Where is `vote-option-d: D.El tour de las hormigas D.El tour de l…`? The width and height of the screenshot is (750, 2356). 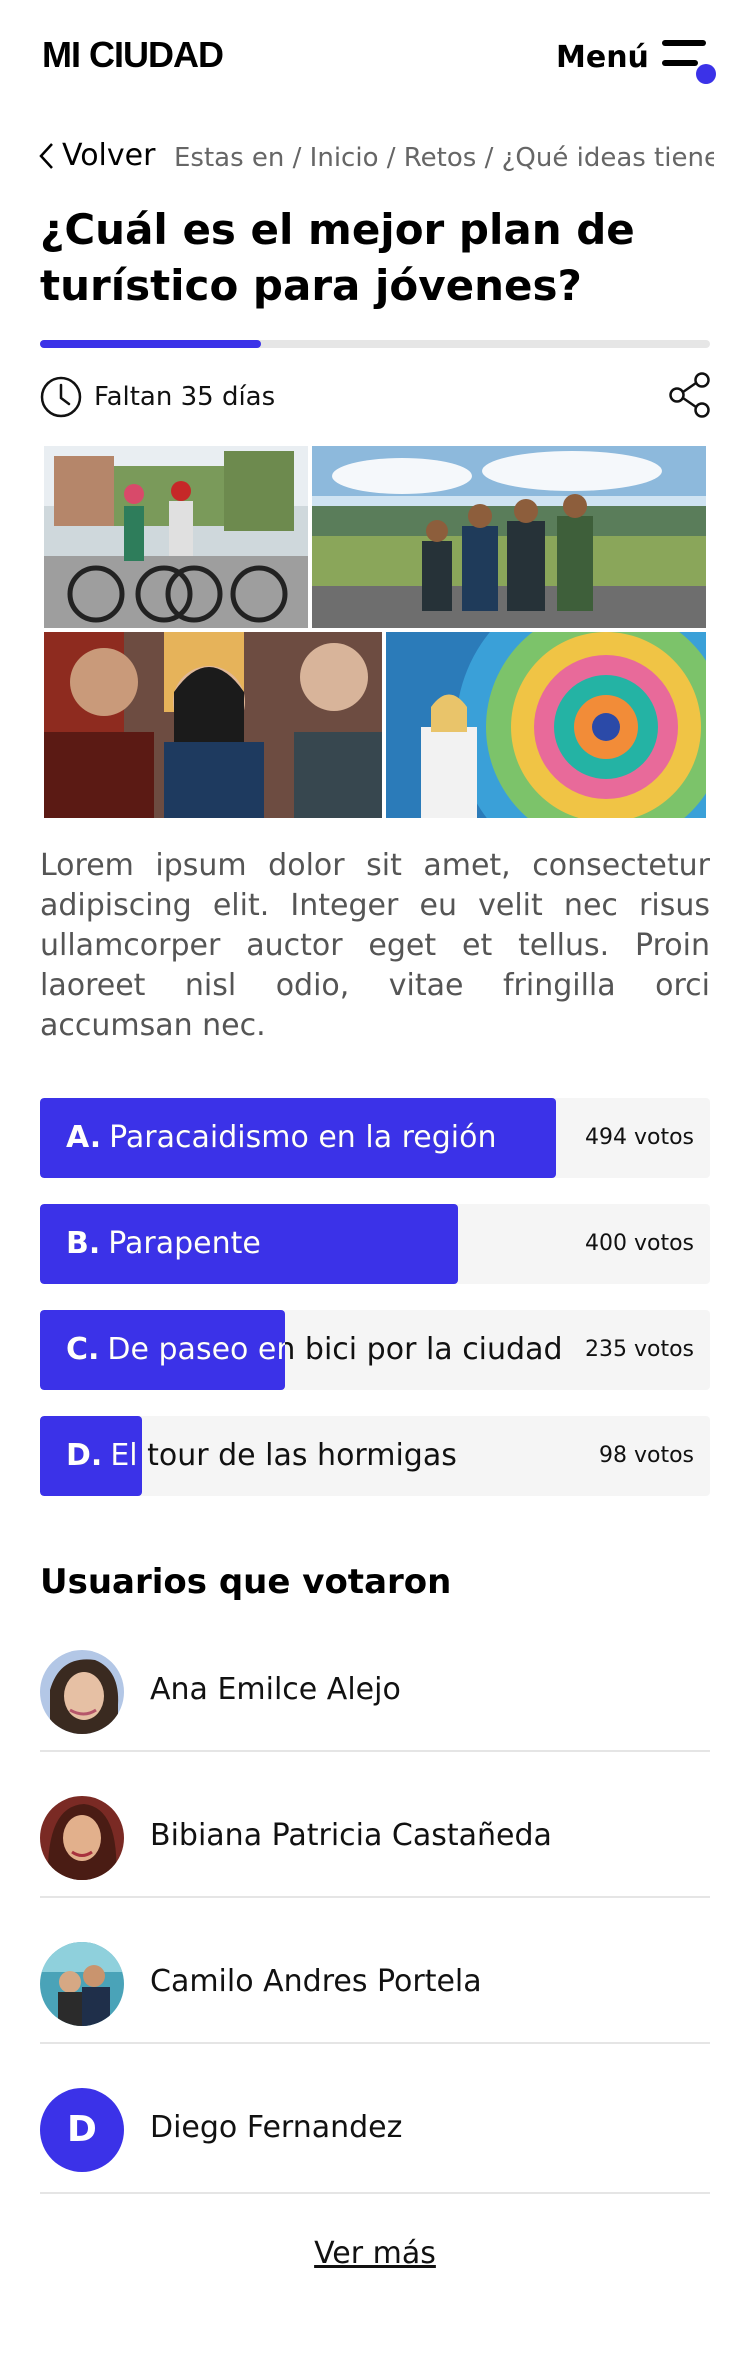 vote-option-d: D.El tour de las hormigas D.El tour de l… is located at coordinates (375, 1456).